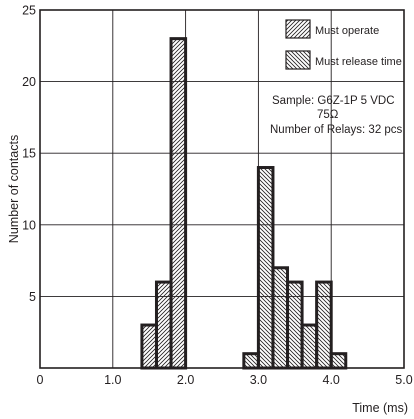 The width and height of the screenshot is (414, 419). What do you see at coordinates (40, 380) in the screenshot?
I see `x-tick-label: 0` at bounding box center [40, 380].